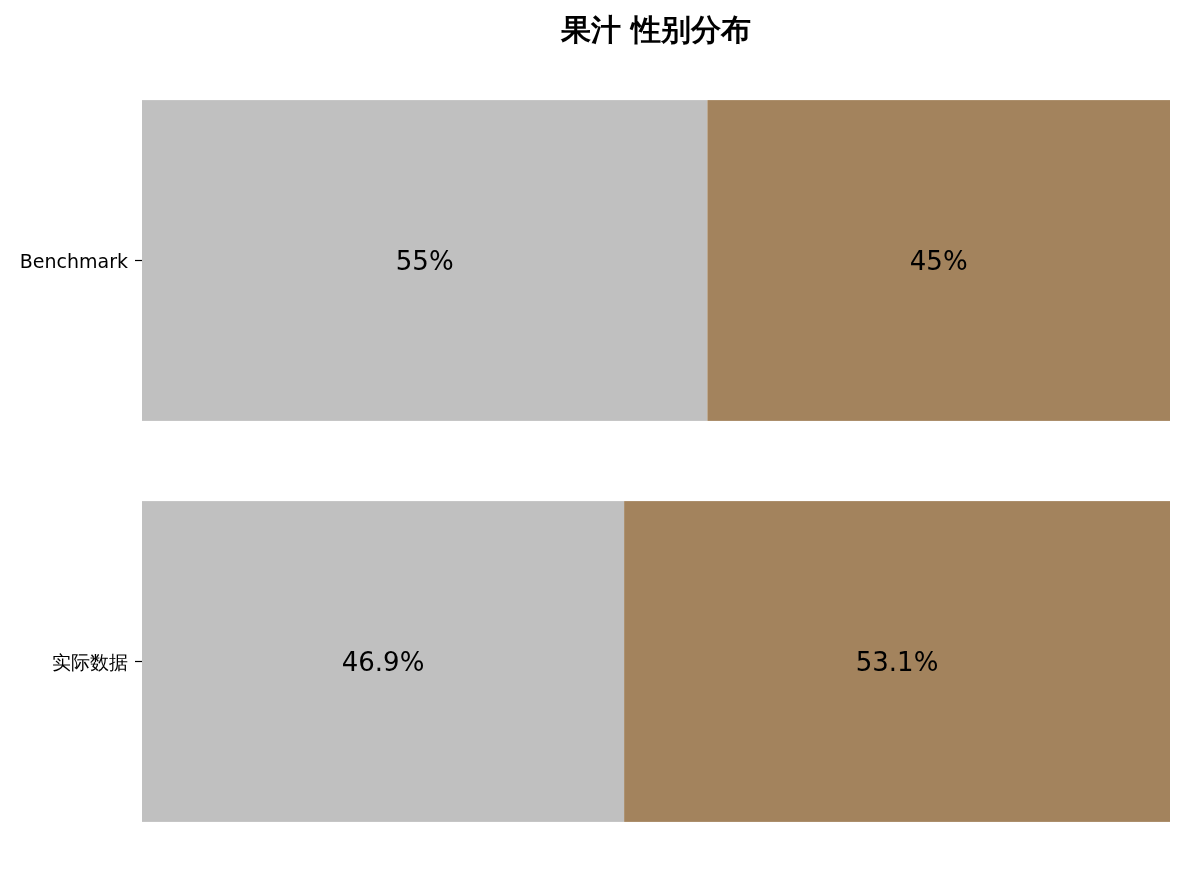  What do you see at coordinates (73, 260) in the screenshot?
I see `y-tick-label: Benchmark` at bounding box center [73, 260].